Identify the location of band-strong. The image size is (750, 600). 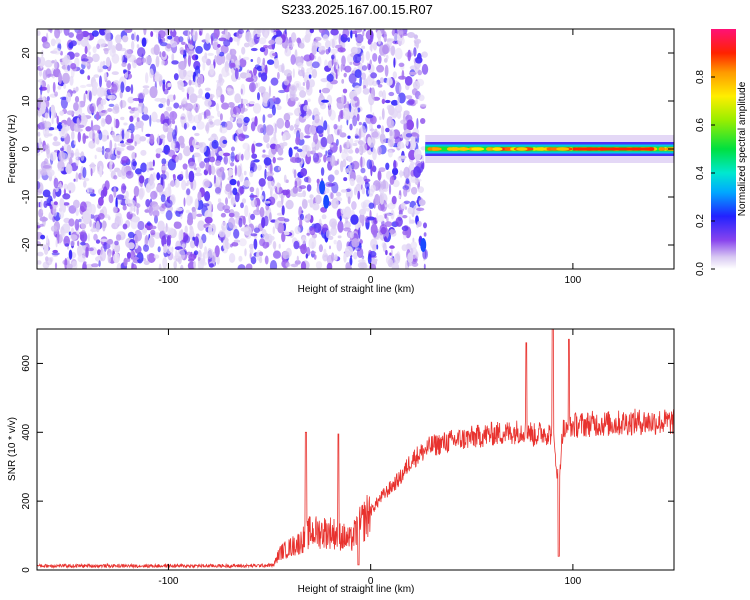
(613, 149).